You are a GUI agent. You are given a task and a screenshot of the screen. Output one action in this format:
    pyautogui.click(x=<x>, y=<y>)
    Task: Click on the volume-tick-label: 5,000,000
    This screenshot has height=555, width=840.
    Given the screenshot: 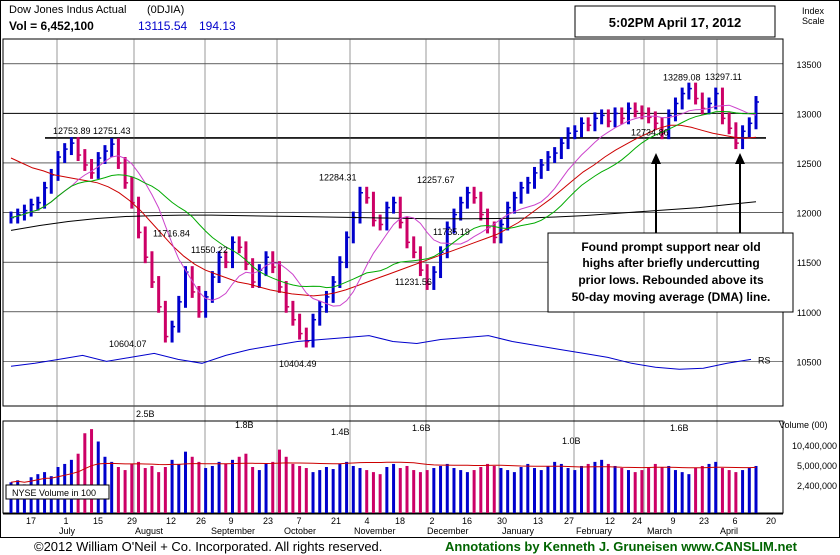 What is the action you would take?
    pyautogui.click(x=817, y=466)
    